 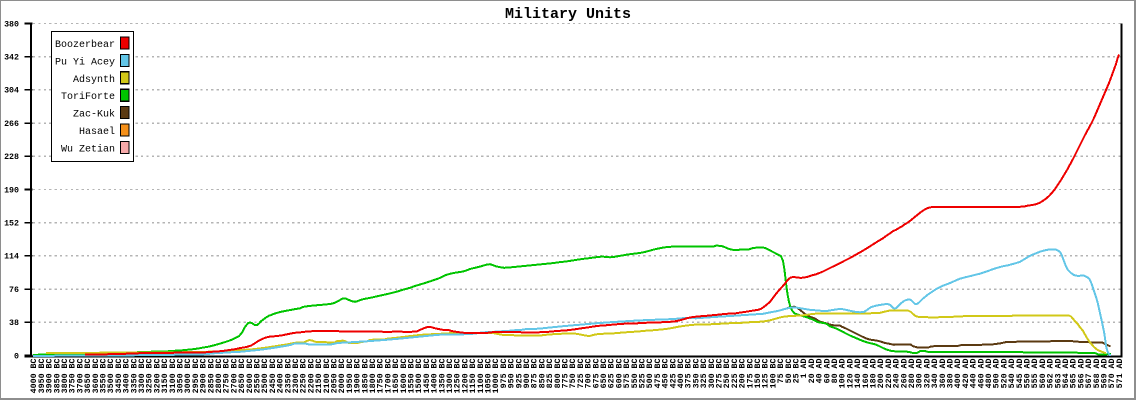 What do you see at coordinates (866, 373) in the screenshot?
I see `svg-text: 160 AD` at bounding box center [866, 373].